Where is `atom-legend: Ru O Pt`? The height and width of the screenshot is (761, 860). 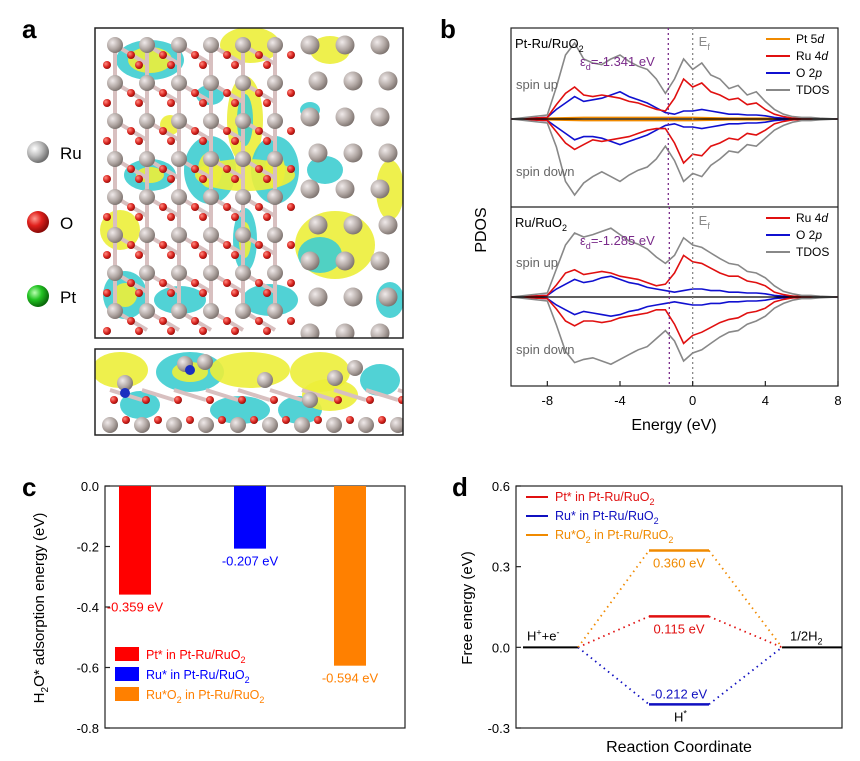
atom-legend: Ru O Pt is located at coordinates (54, 224).